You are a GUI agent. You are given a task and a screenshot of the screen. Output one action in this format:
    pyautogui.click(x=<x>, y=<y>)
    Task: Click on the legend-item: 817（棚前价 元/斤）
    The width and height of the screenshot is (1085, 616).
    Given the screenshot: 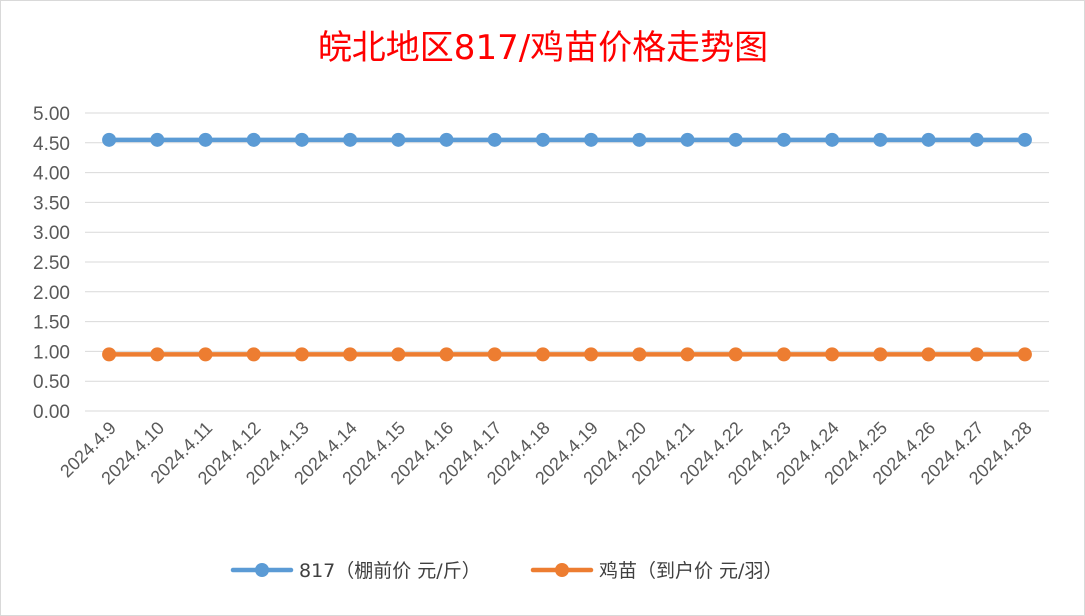 What is the action you would take?
    pyautogui.click(x=355, y=571)
    